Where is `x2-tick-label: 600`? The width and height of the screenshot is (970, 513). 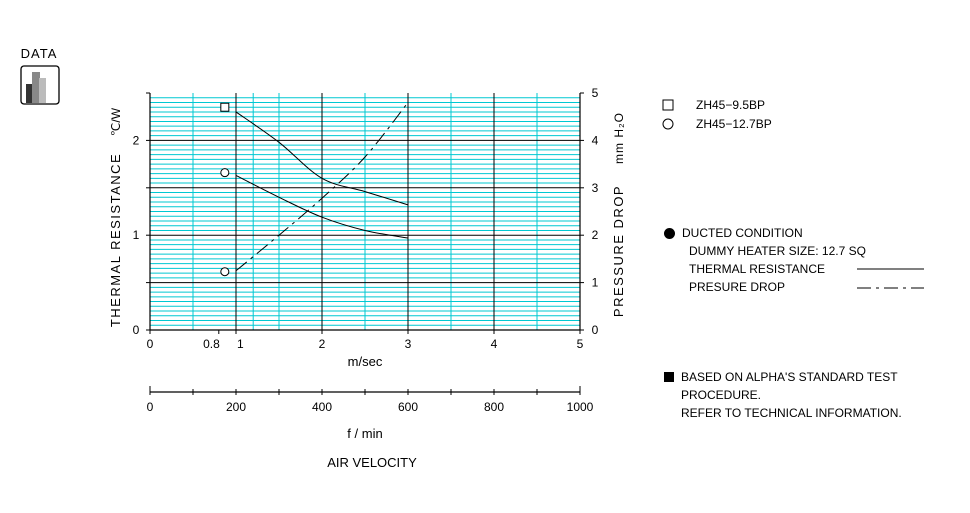
x2-tick-label: 600 is located at coordinates (408, 407).